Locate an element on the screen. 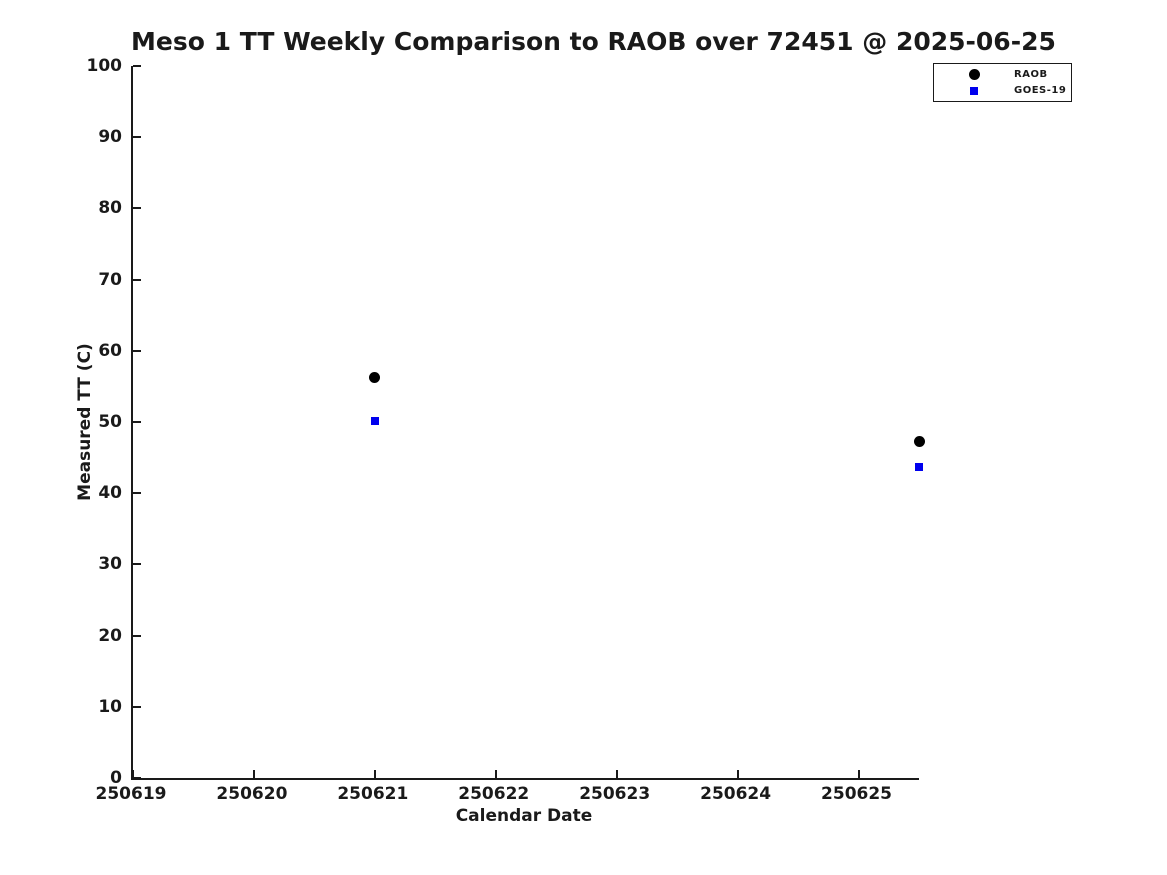 The height and width of the screenshot is (875, 1167). y-tick-label: 20 is located at coordinates (110, 635).